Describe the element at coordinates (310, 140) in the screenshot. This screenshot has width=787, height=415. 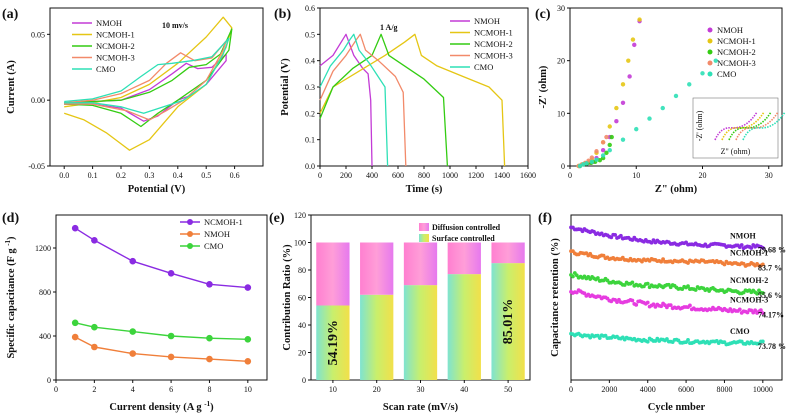
I see `y-tick-label: 0.1` at that location.